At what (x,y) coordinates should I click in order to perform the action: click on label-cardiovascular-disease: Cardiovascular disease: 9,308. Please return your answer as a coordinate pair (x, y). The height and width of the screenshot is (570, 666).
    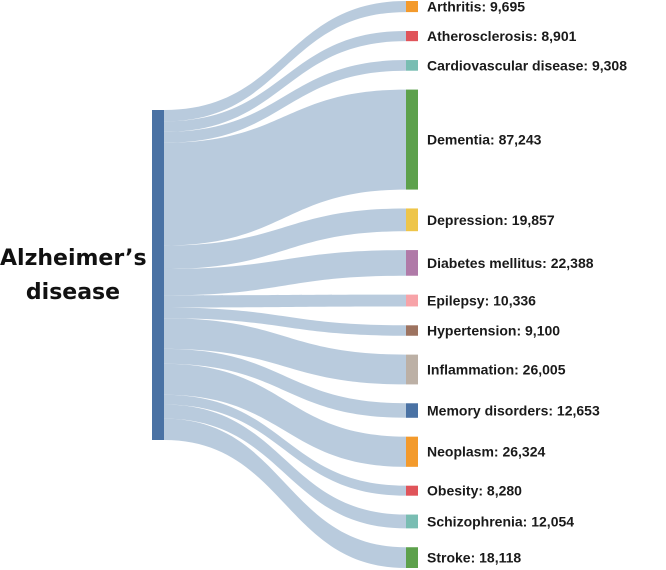
    Looking at the image, I should click on (527, 65).